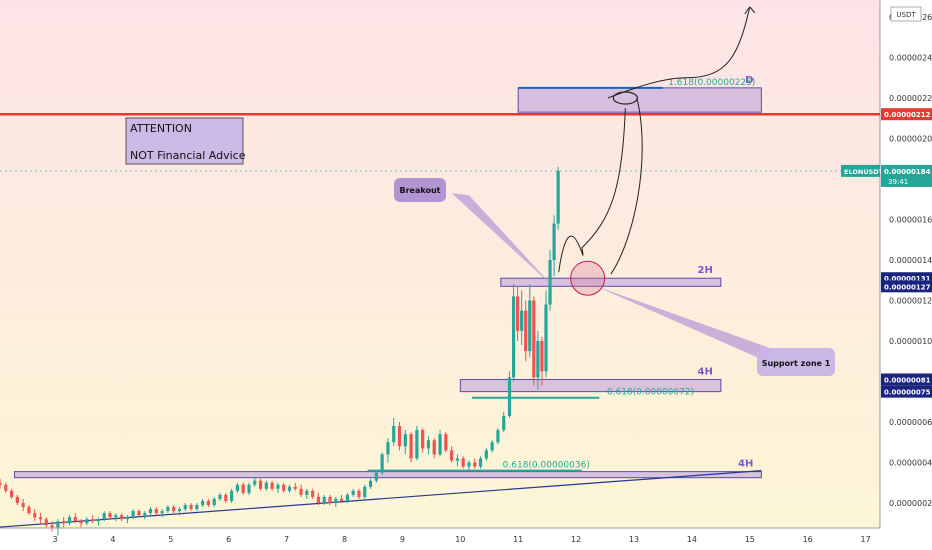 The image size is (932, 550). What do you see at coordinates (402, 539) in the screenshot?
I see `x-tick-label: 9` at bounding box center [402, 539].